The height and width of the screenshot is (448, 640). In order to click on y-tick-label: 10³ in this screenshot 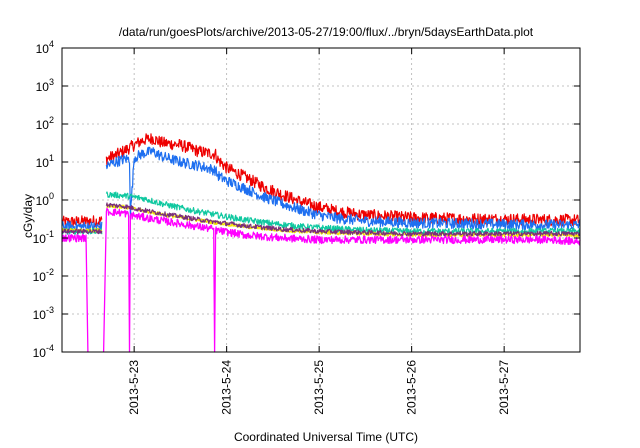, I will do `click(45, 85)`.